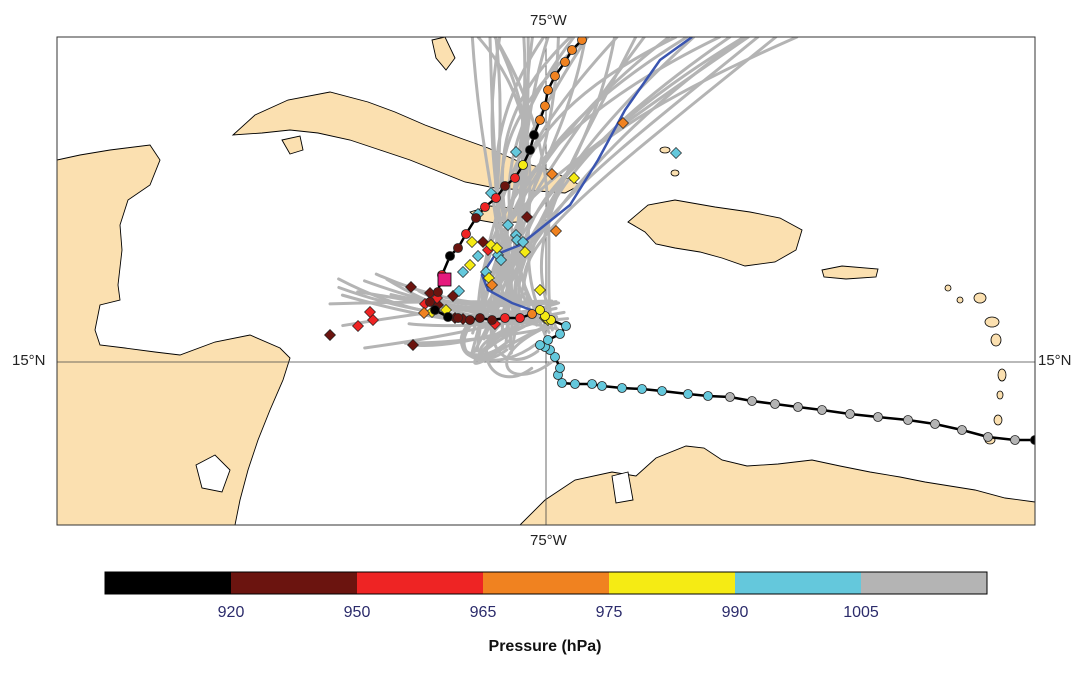 The image size is (1090, 673). I want to click on colorbar-tick-920: 920, so click(231, 612).